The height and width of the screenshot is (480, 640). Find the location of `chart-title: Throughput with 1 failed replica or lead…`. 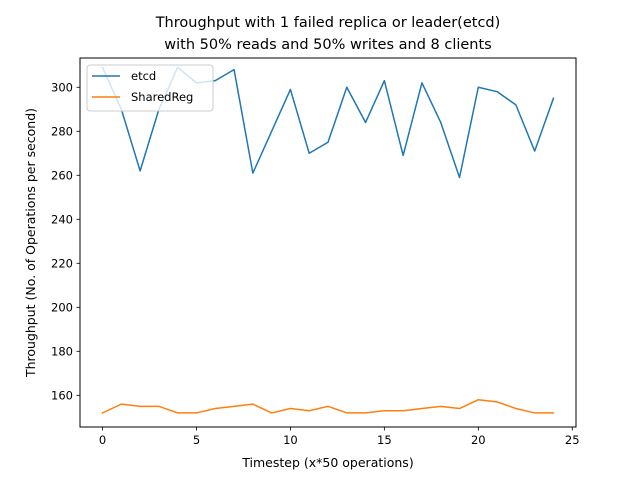

chart-title: Throughput with 1 failed replica or lead… is located at coordinates (328, 23).